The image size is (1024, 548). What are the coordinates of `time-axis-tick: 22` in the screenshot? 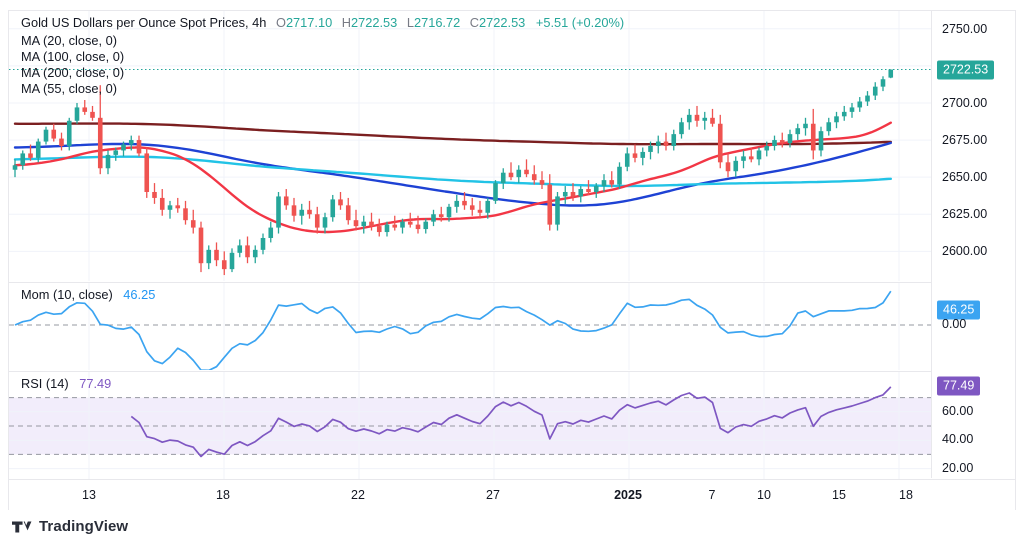 It's located at (358, 495).